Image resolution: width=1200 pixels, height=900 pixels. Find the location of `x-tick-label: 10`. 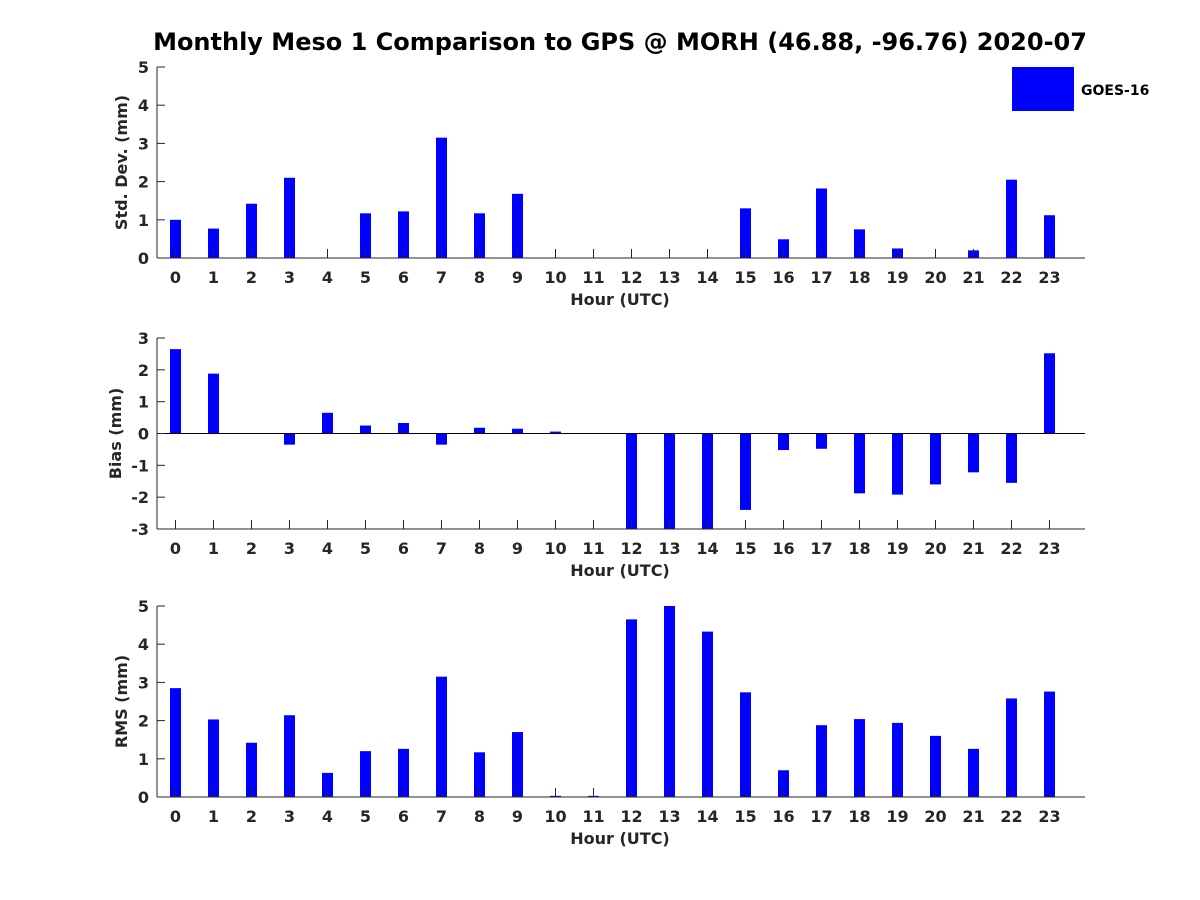

x-tick-label: 10 is located at coordinates (555, 277).